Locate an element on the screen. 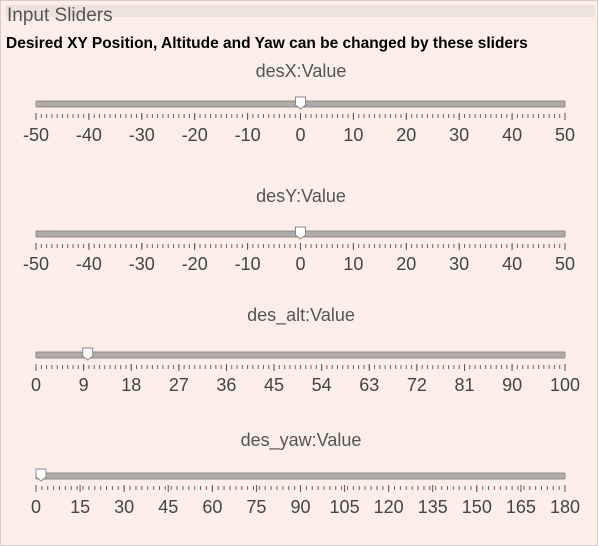 The height and width of the screenshot is (546, 599). slider-label: desX:Value is located at coordinates (301, 71).